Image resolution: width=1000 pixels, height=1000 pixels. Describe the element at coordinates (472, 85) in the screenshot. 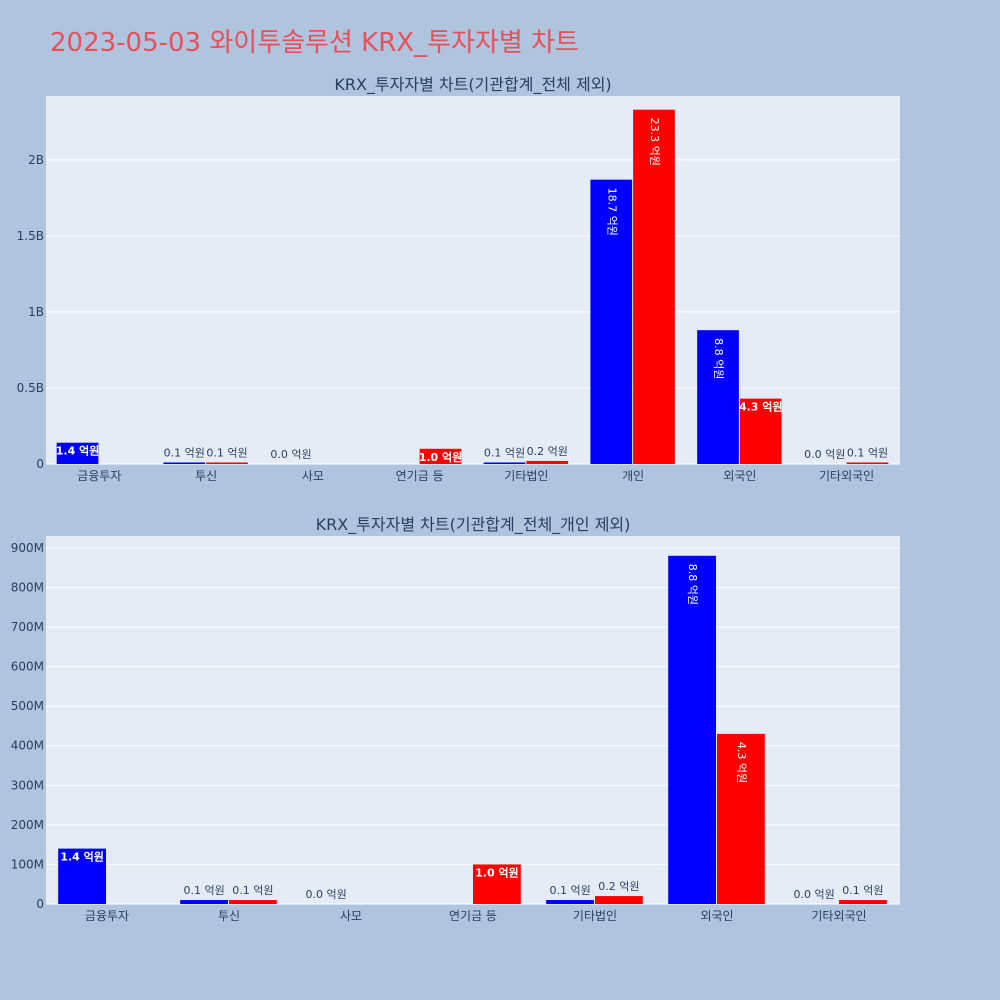

I see `chart-subtitle: KRX_투자자별 차트(기관합계_전체 제외)` at that location.